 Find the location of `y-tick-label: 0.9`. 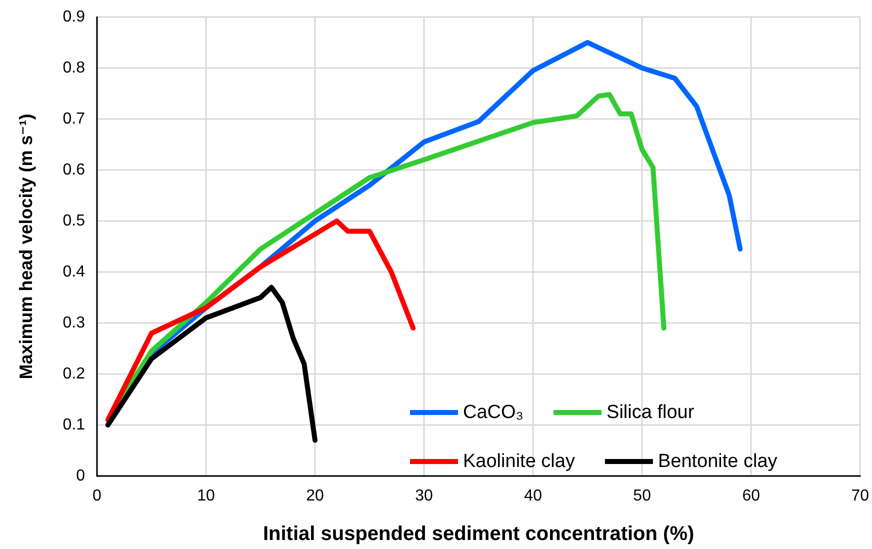

y-tick-label: 0.9 is located at coordinates (74, 17).